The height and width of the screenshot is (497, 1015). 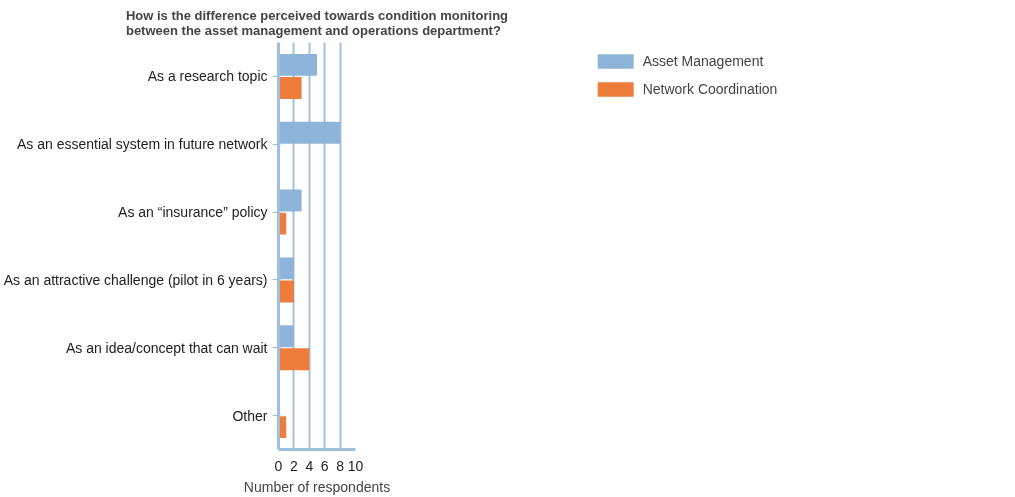 I want to click on y-tick-label: As an essential system in future network, so click(x=142, y=144).